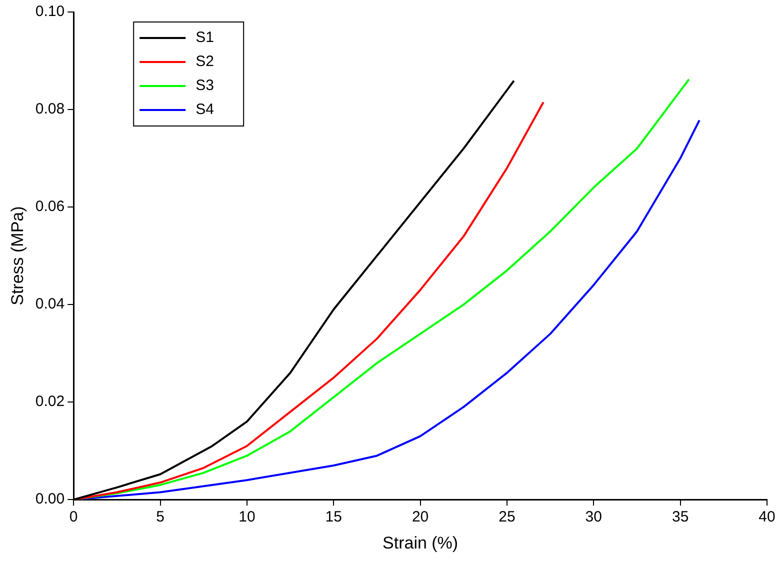 Image resolution: width=779 pixels, height=562 pixels. I want to click on legend-label: S4, so click(205, 109).